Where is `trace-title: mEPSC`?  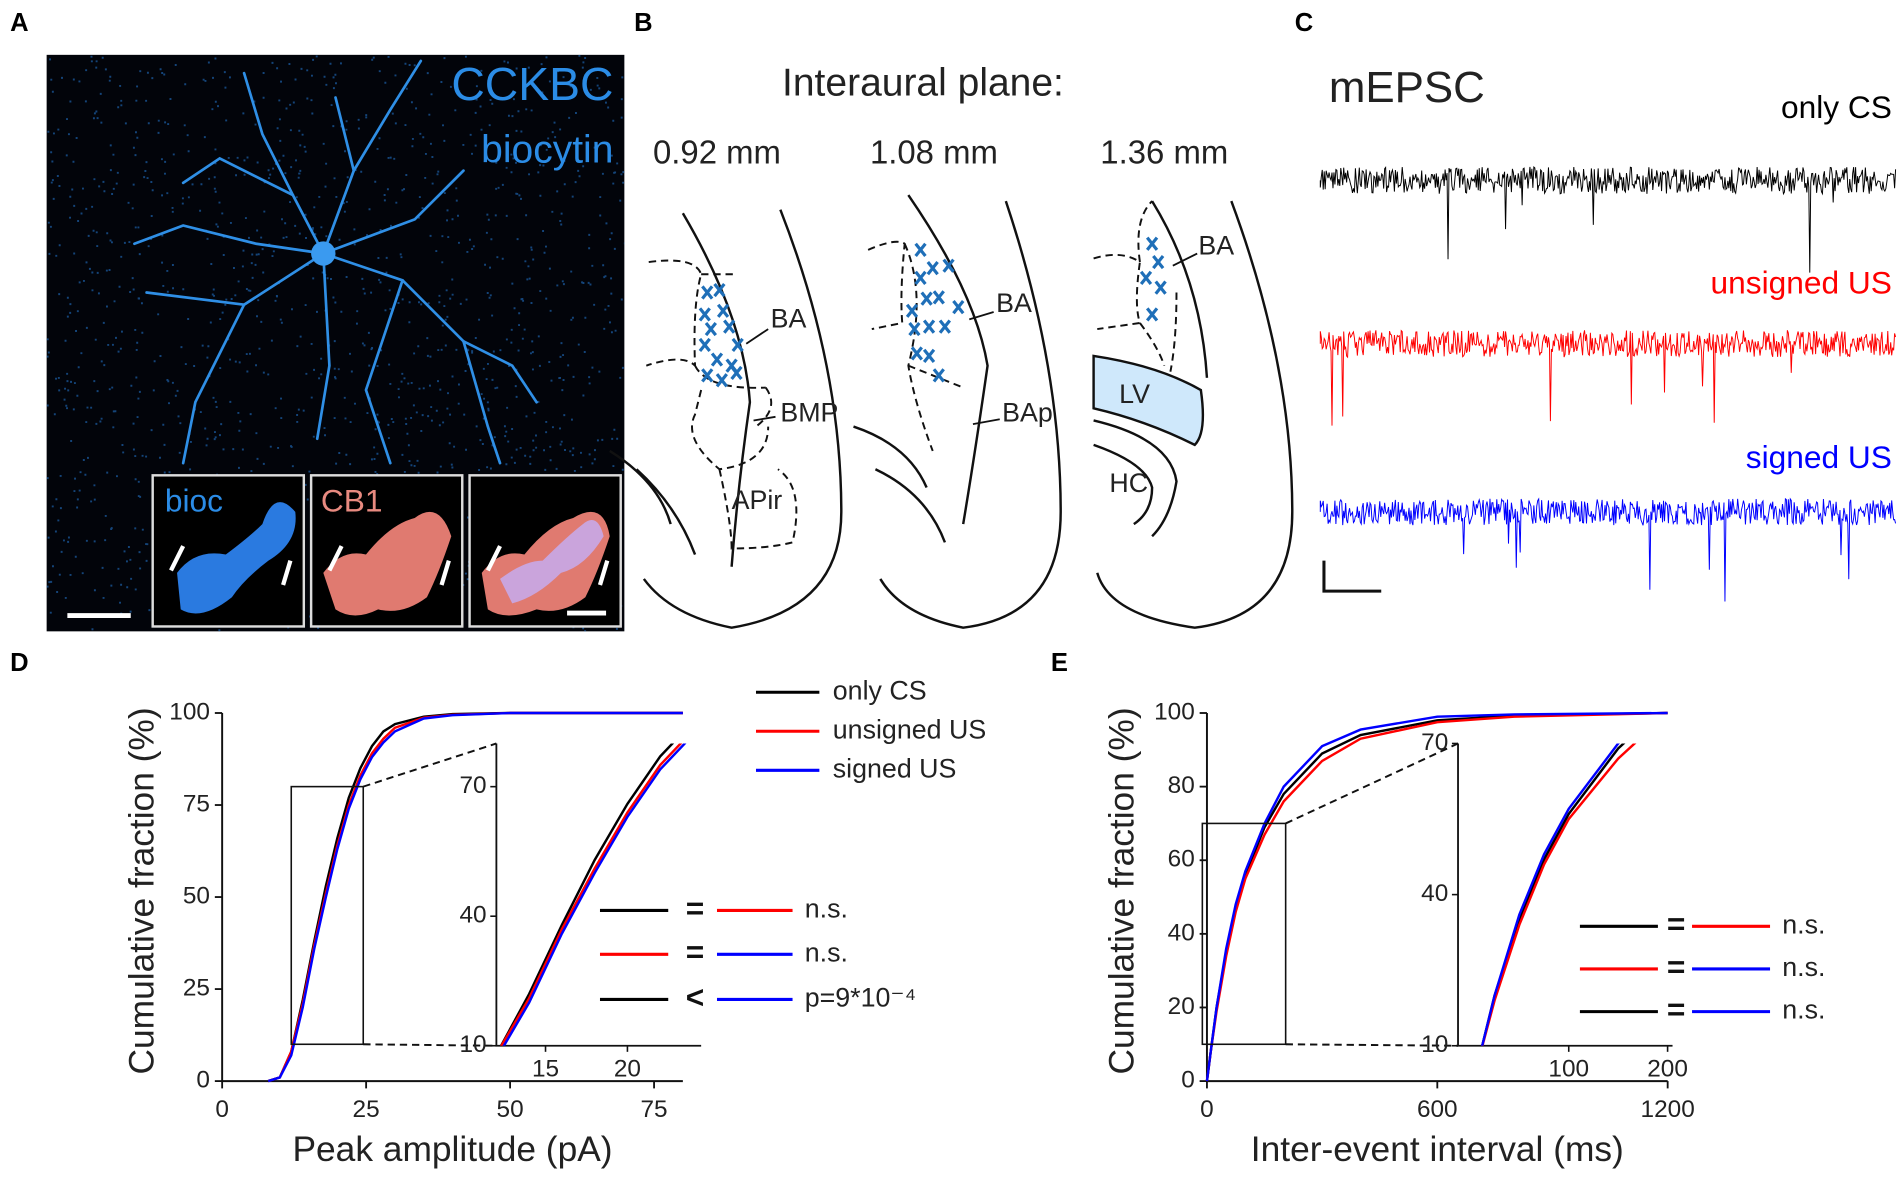
trace-title: mEPSC is located at coordinates (1407, 87).